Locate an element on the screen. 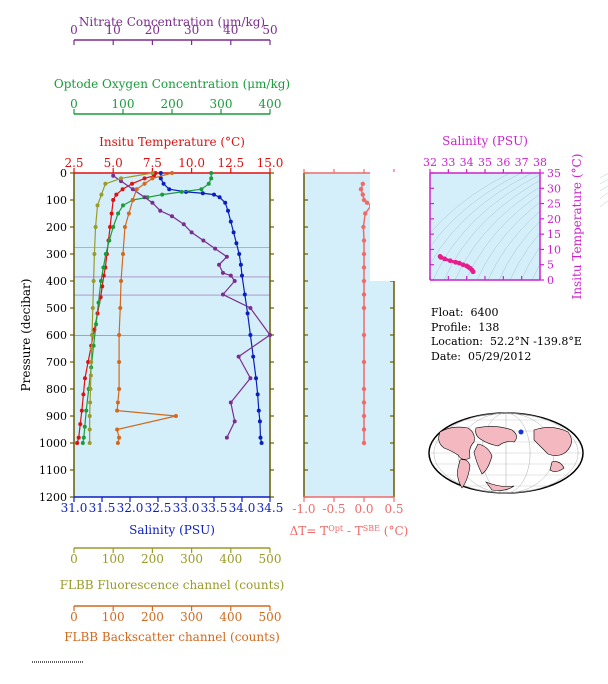 Image resolution: width=608 pixels, height=684 pixels. backscatter-tick-label: 300 is located at coordinates (191, 617).